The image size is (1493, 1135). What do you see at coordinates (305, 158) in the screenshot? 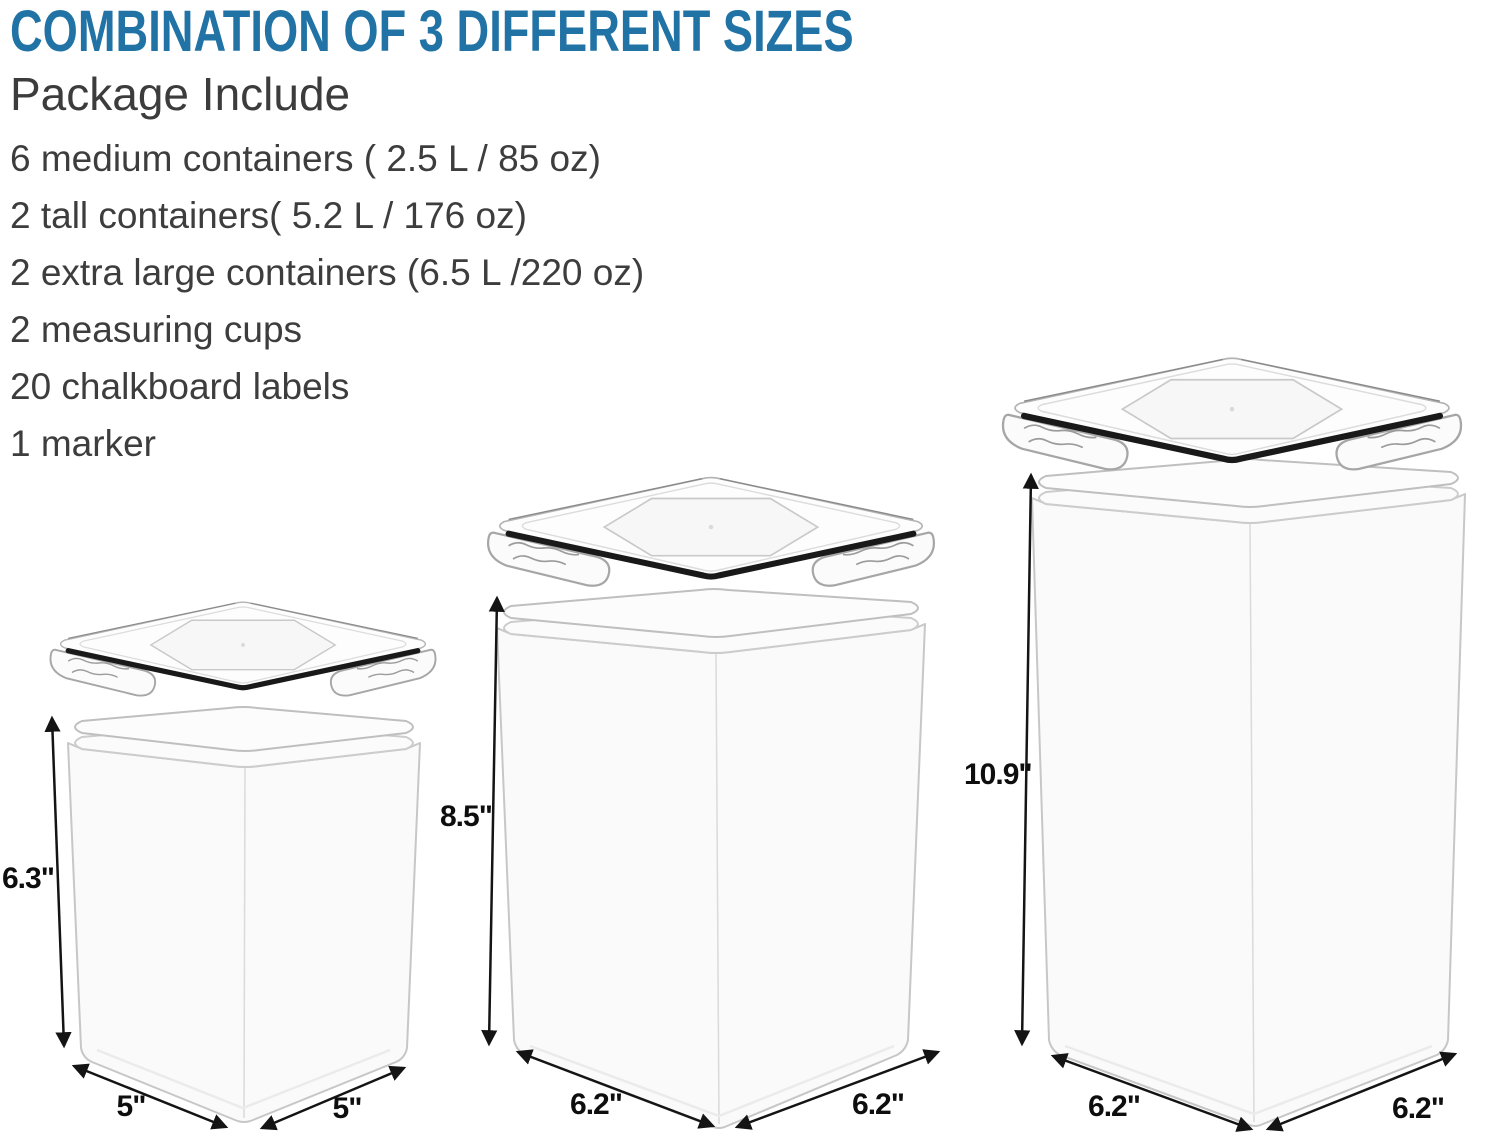
I see `package-list-item: 6 medium containers ( 2.5 L / 85 oz)` at bounding box center [305, 158].